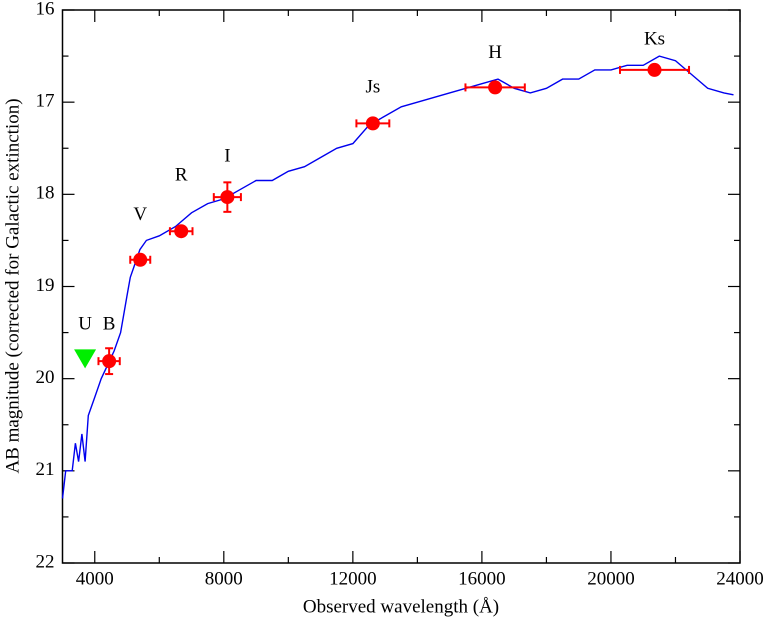 The image size is (775, 625). I want to click on y-tick-label: 19, so click(45, 285).